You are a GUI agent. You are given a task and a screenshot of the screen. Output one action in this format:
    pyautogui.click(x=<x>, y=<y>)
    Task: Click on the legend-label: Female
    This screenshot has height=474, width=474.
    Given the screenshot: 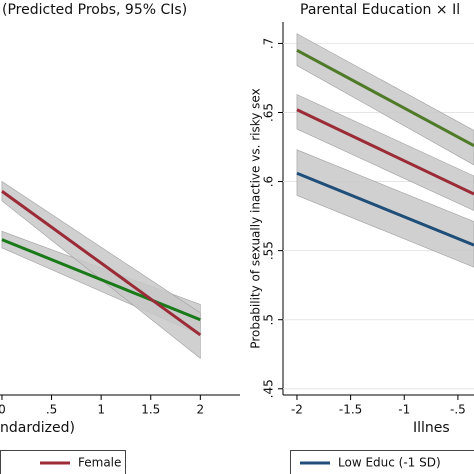 What is the action you would take?
    pyautogui.click(x=99, y=463)
    